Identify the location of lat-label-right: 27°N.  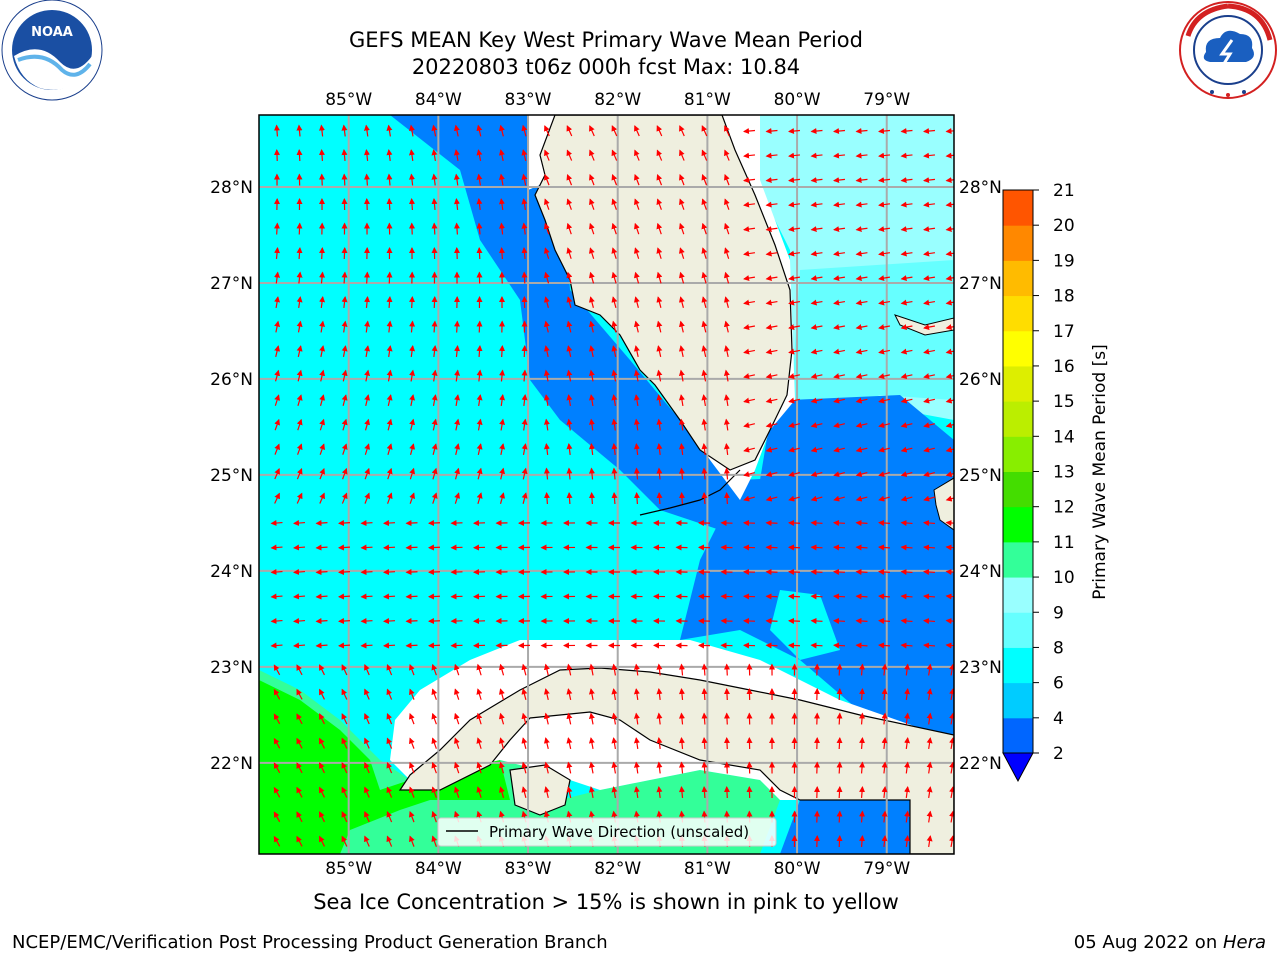
(980, 284).